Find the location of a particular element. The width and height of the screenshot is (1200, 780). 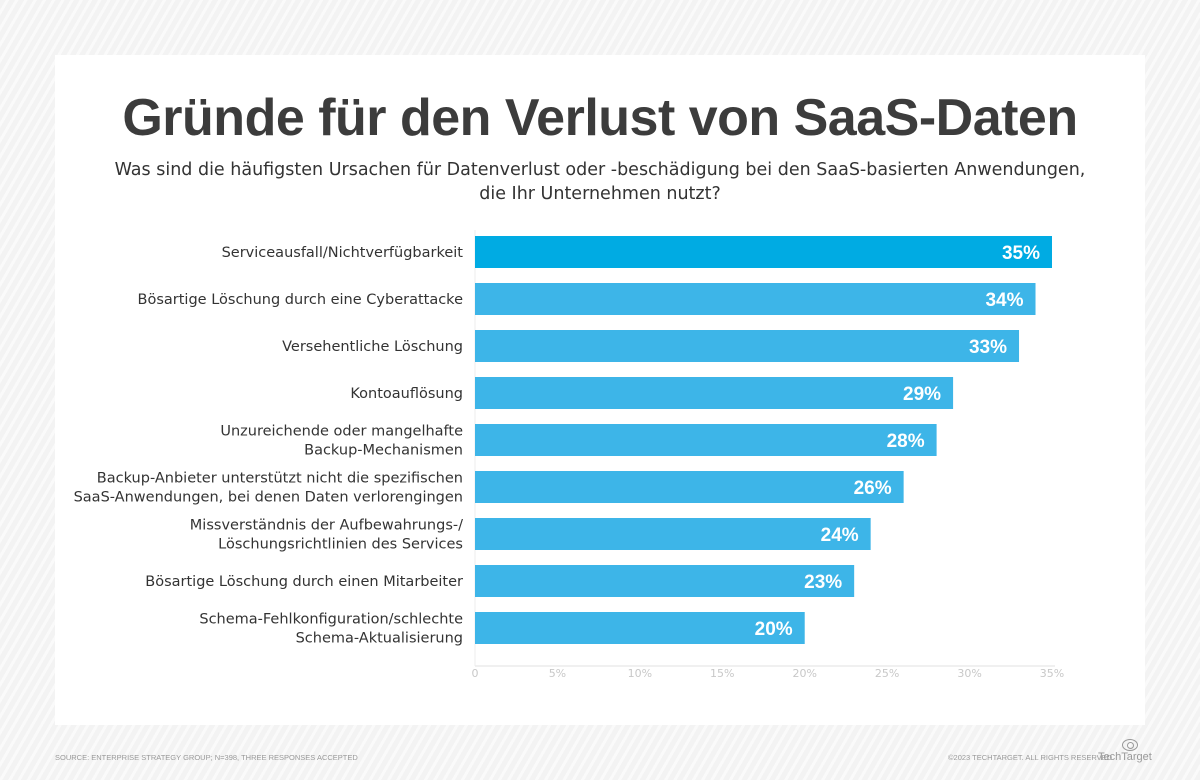

data-label: 35% is located at coordinates (1021, 253).